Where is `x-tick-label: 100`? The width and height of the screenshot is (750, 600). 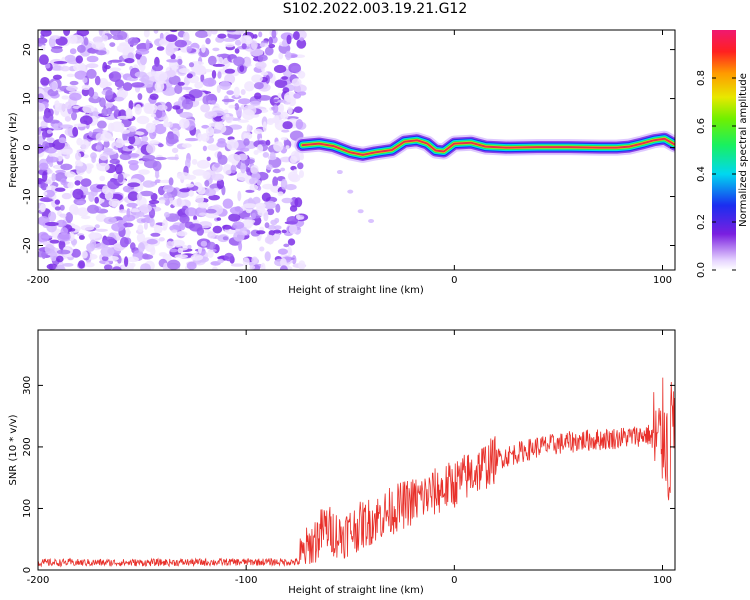
x-tick-label: 100 is located at coordinates (662, 280).